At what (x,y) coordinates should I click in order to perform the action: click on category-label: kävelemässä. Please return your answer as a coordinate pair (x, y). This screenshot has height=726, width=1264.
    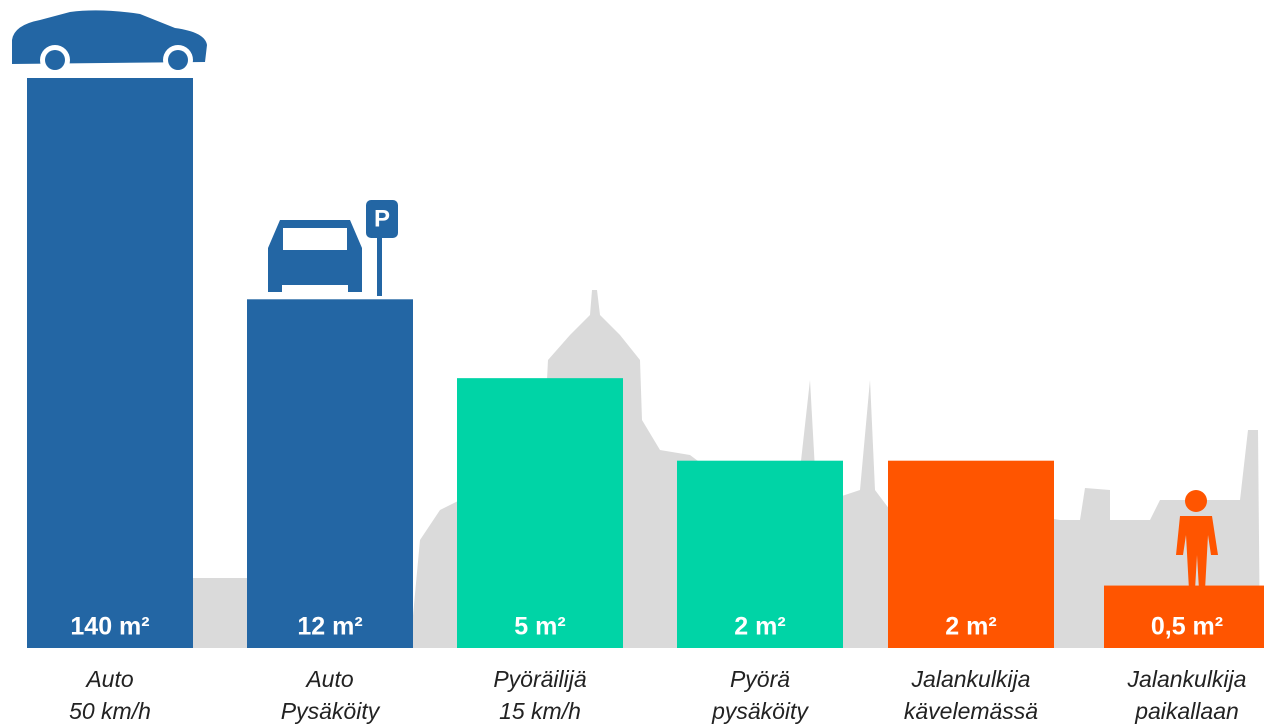
    Looking at the image, I should click on (971, 711).